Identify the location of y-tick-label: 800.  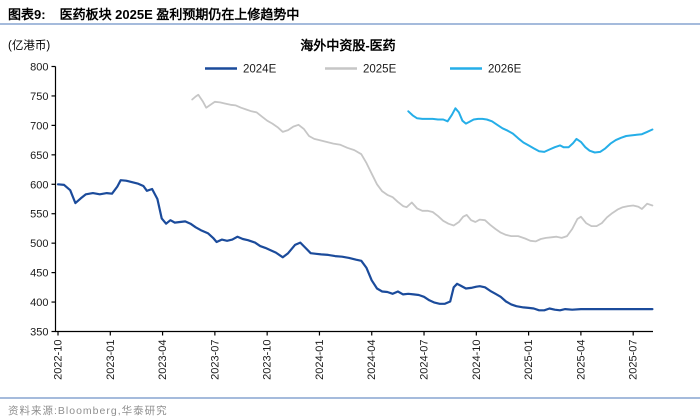
(39, 68).